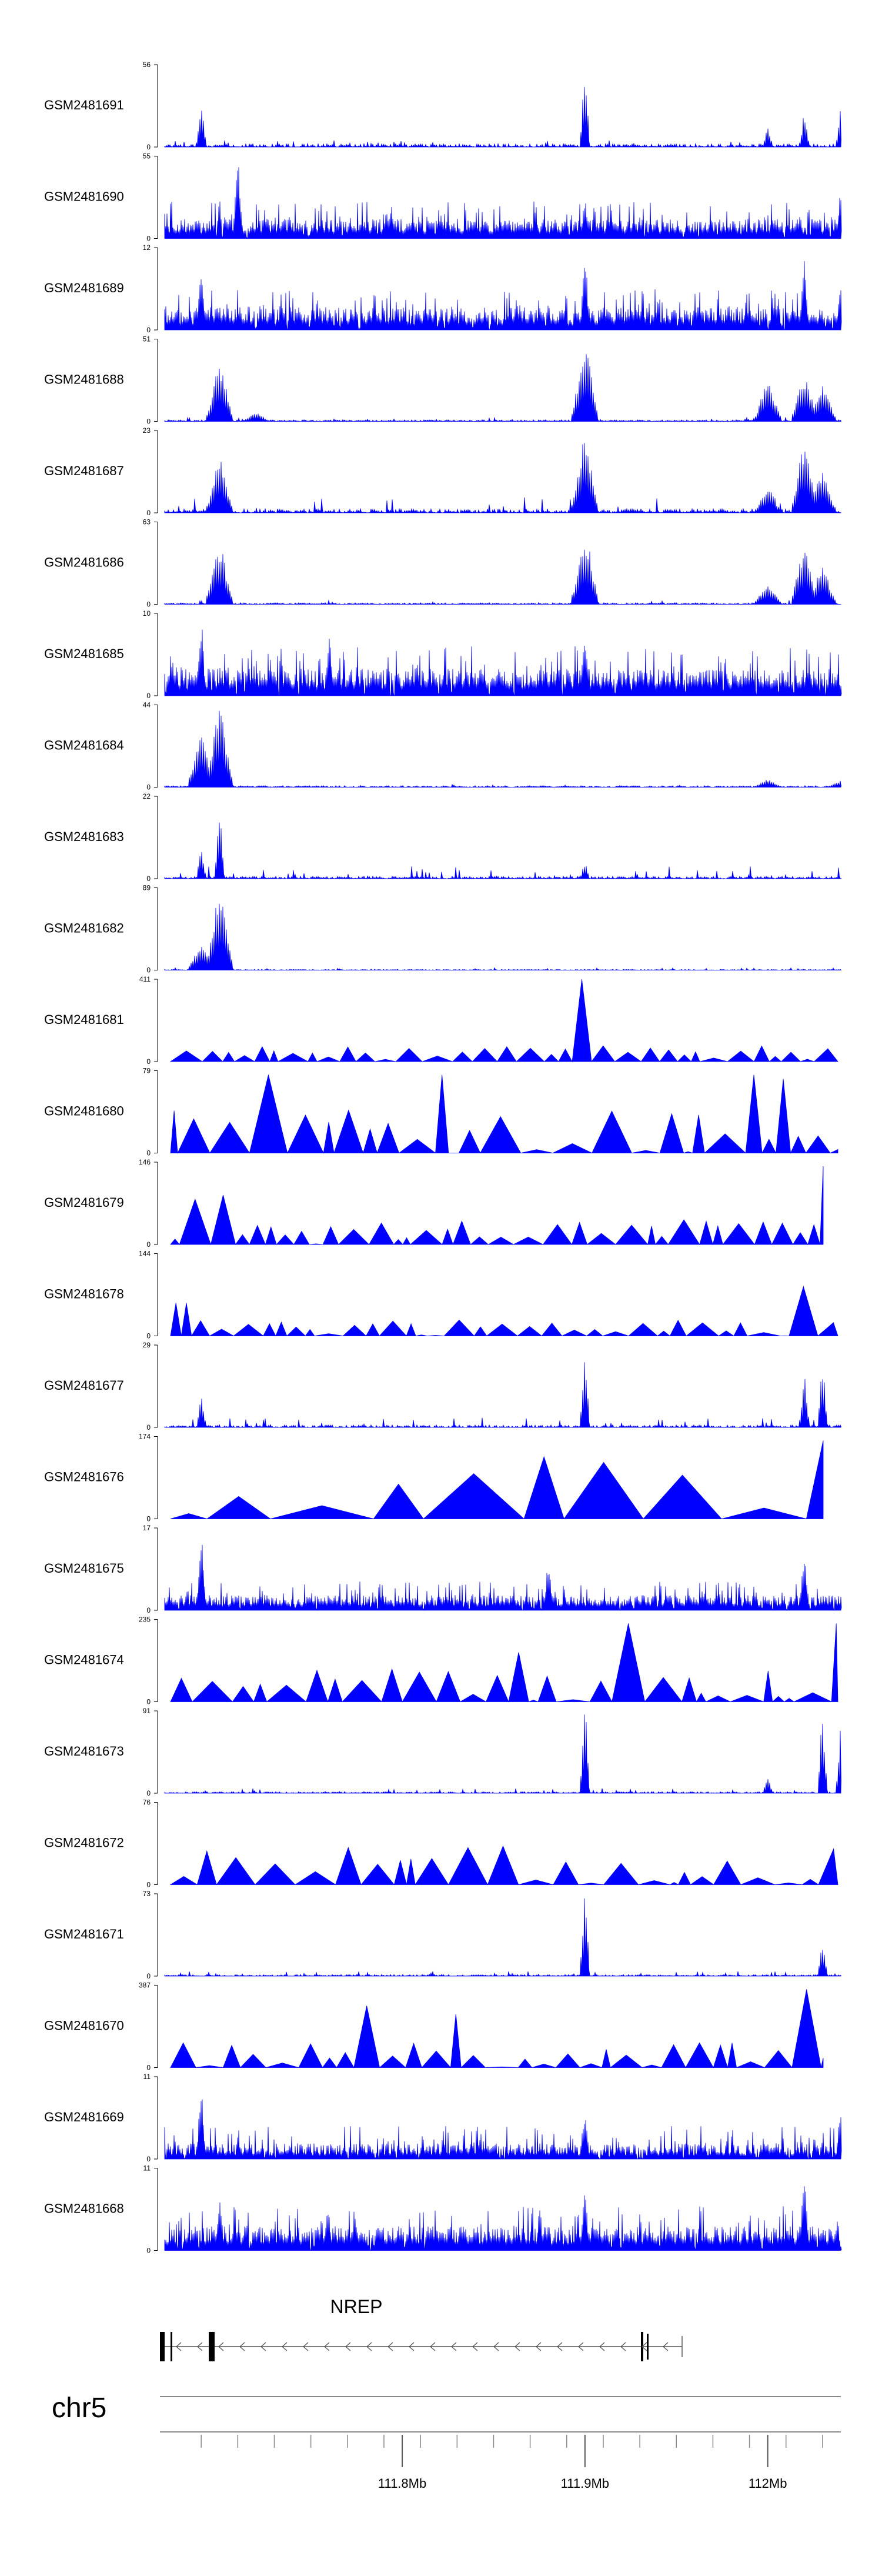 The width and height of the screenshot is (882, 2576). I want to click on y-max-label: 79, so click(147, 1071).